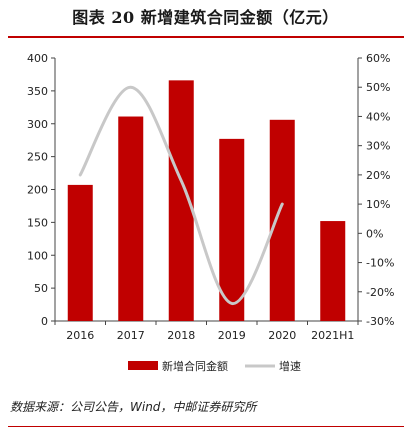  Describe the element at coordinates (206, 426) in the screenshot. I see `bottom-divider` at that location.